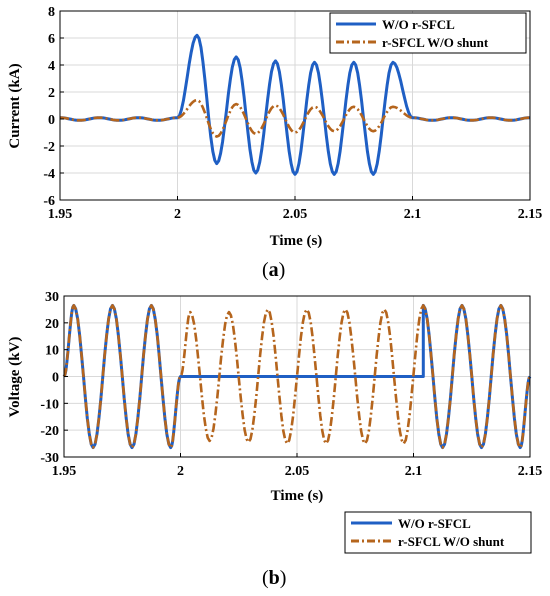 This screenshot has width=550, height=596. I want to click on current-yticks: -6 -4 -2 0 2 4 6 8, so click(53, 107).